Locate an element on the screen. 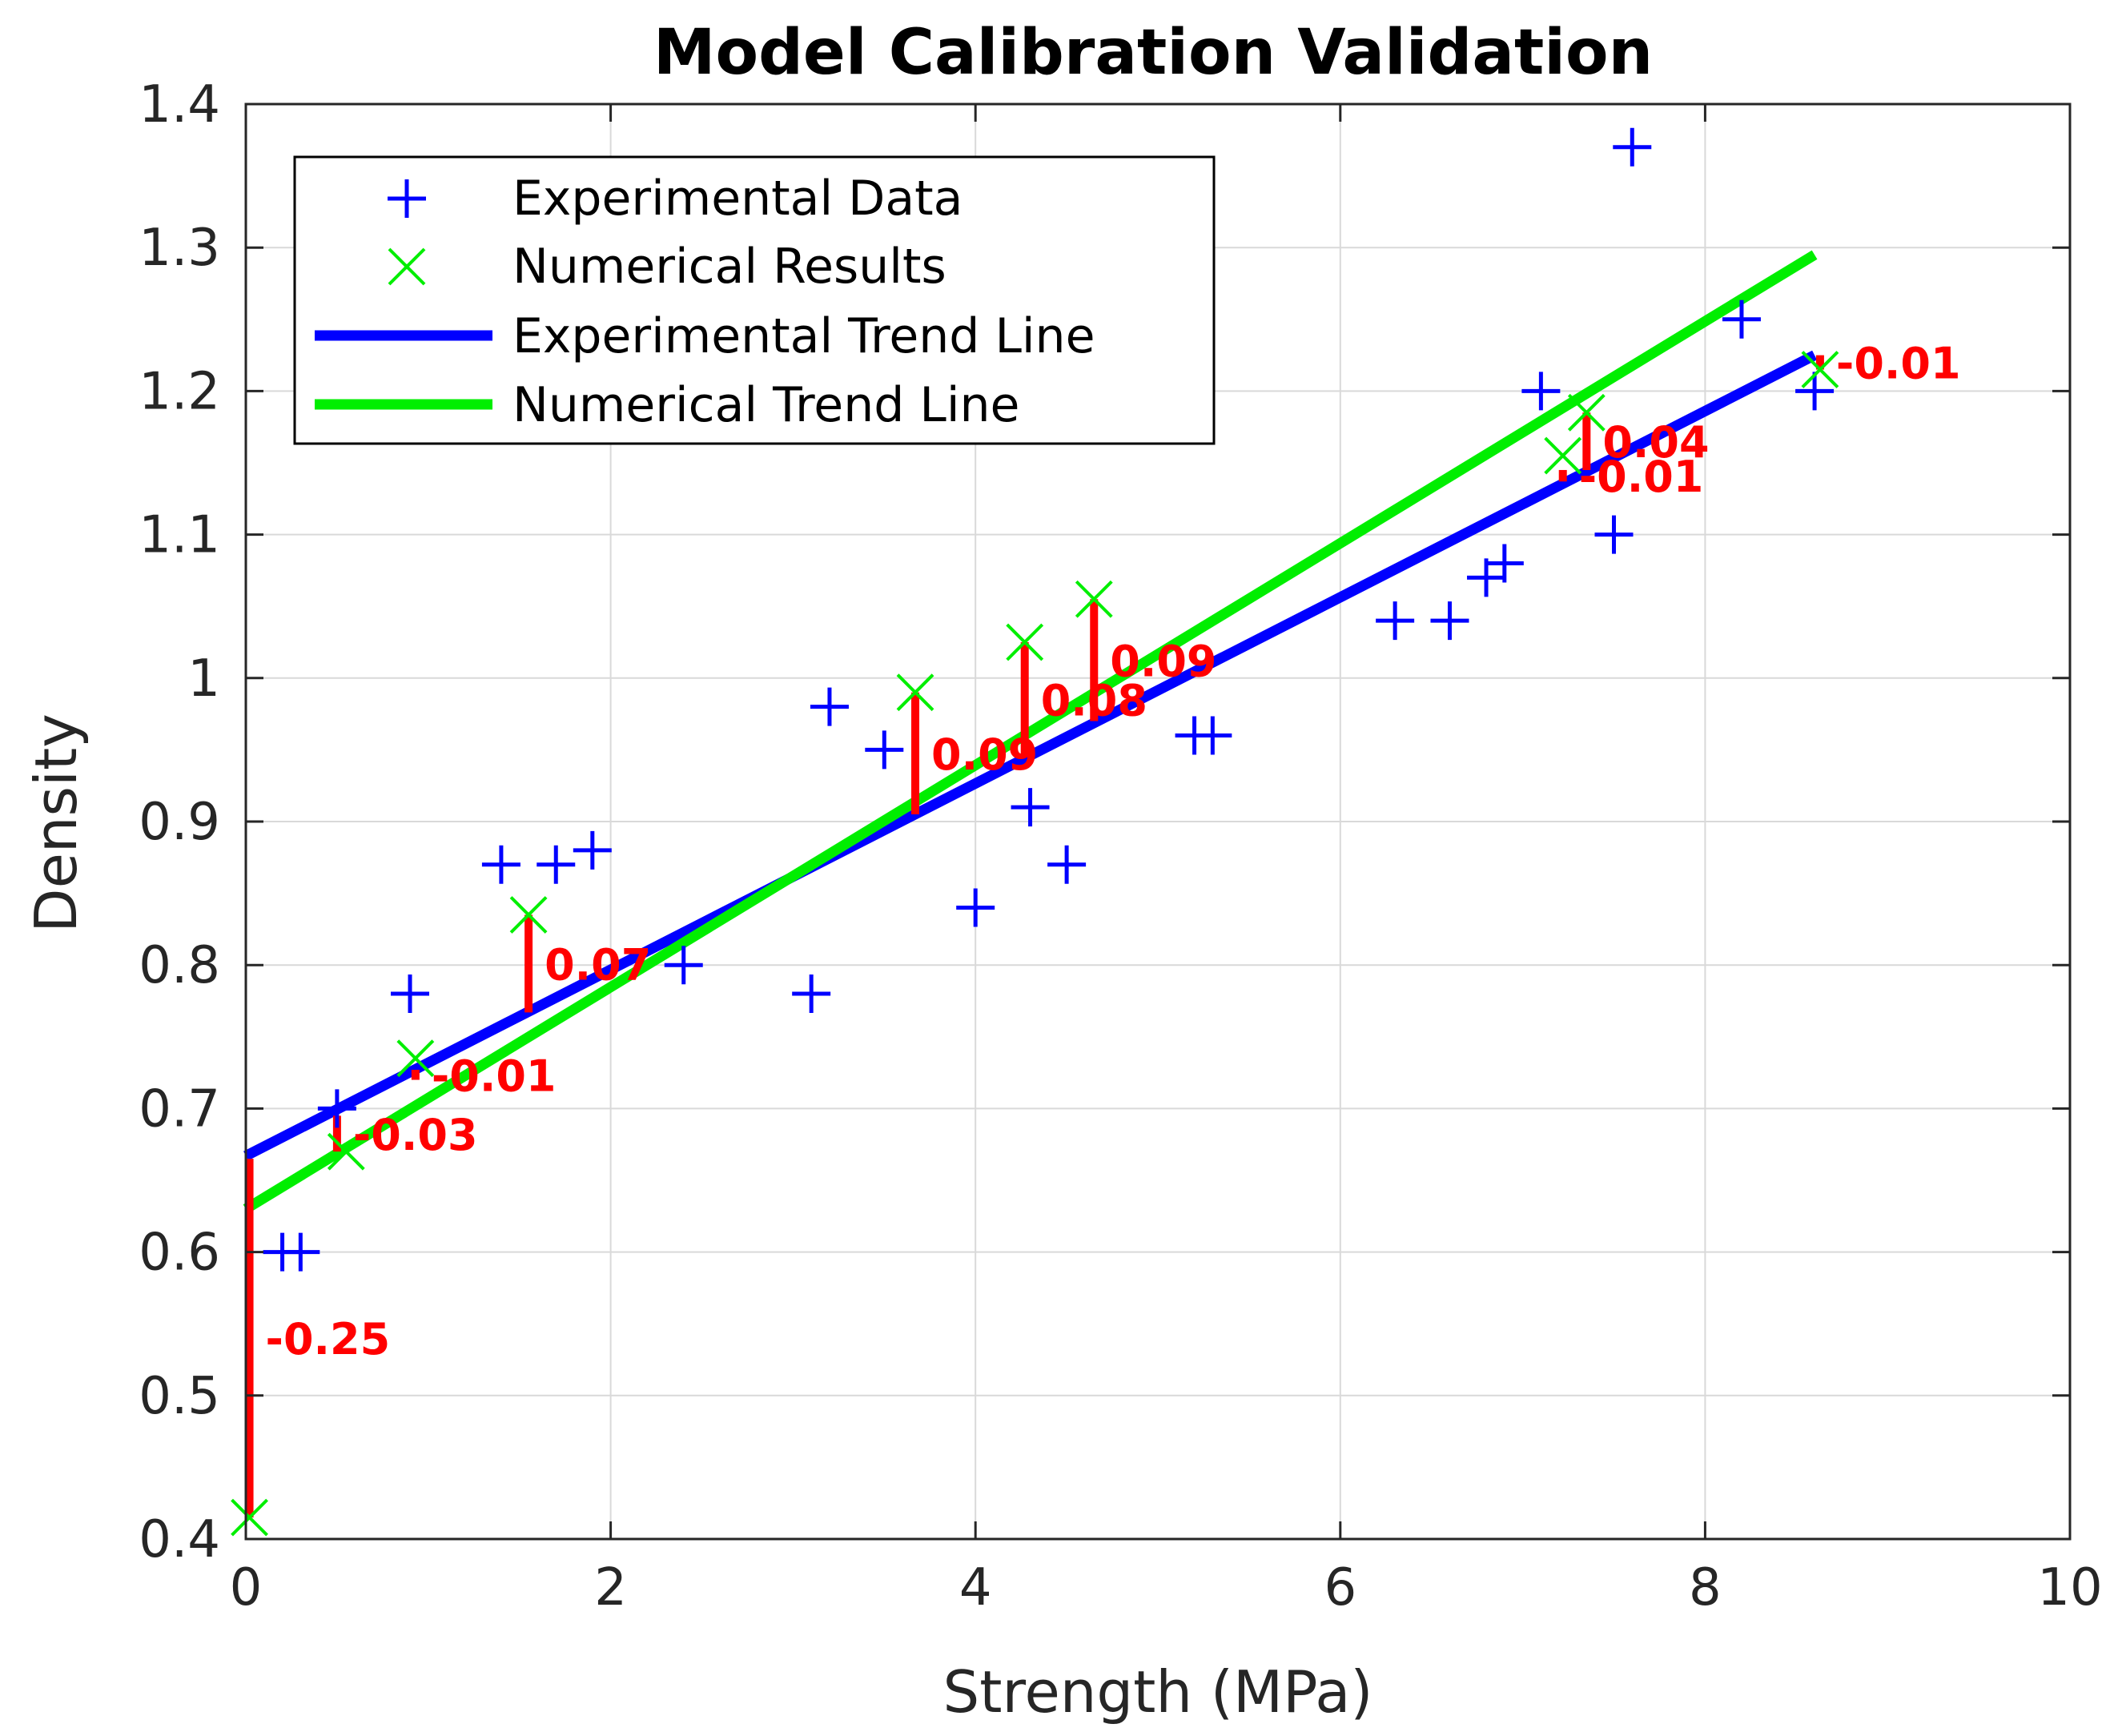 The image size is (2126, 1736). y-tick-label: 1 is located at coordinates (203, 679).